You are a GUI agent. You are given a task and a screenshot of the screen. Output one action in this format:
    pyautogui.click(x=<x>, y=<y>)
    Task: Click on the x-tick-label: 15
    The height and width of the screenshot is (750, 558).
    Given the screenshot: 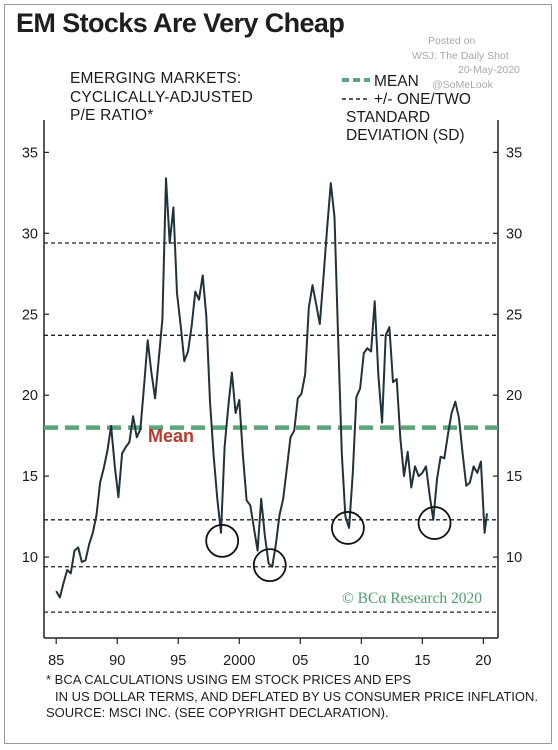 What is the action you would take?
    pyautogui.click(x=422, y=661)
    